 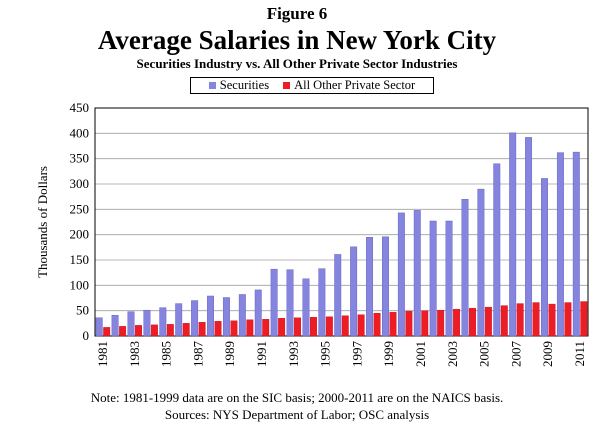 What do you see at coordinates (42, 222) in the screenshot?
I see `y-axis-label: Thousands of Dollars` at bounding box center [42, 222].